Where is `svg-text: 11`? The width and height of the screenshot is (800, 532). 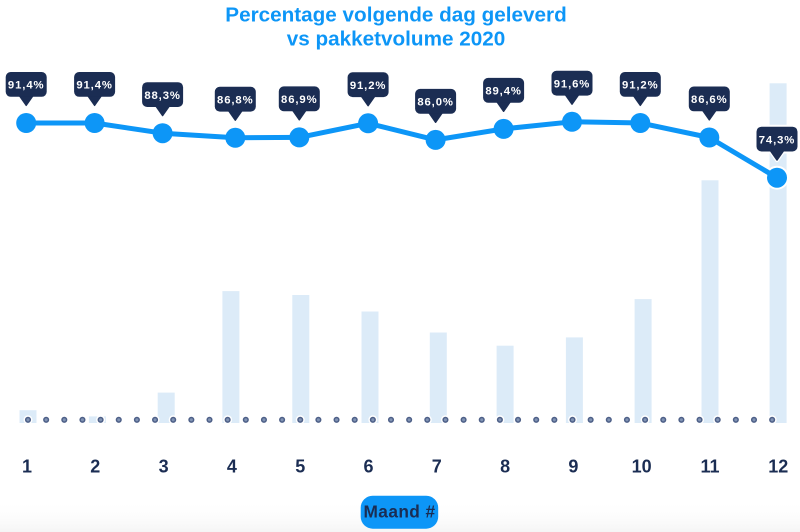 svg-text: 11 is located at coordinates (709, 467).